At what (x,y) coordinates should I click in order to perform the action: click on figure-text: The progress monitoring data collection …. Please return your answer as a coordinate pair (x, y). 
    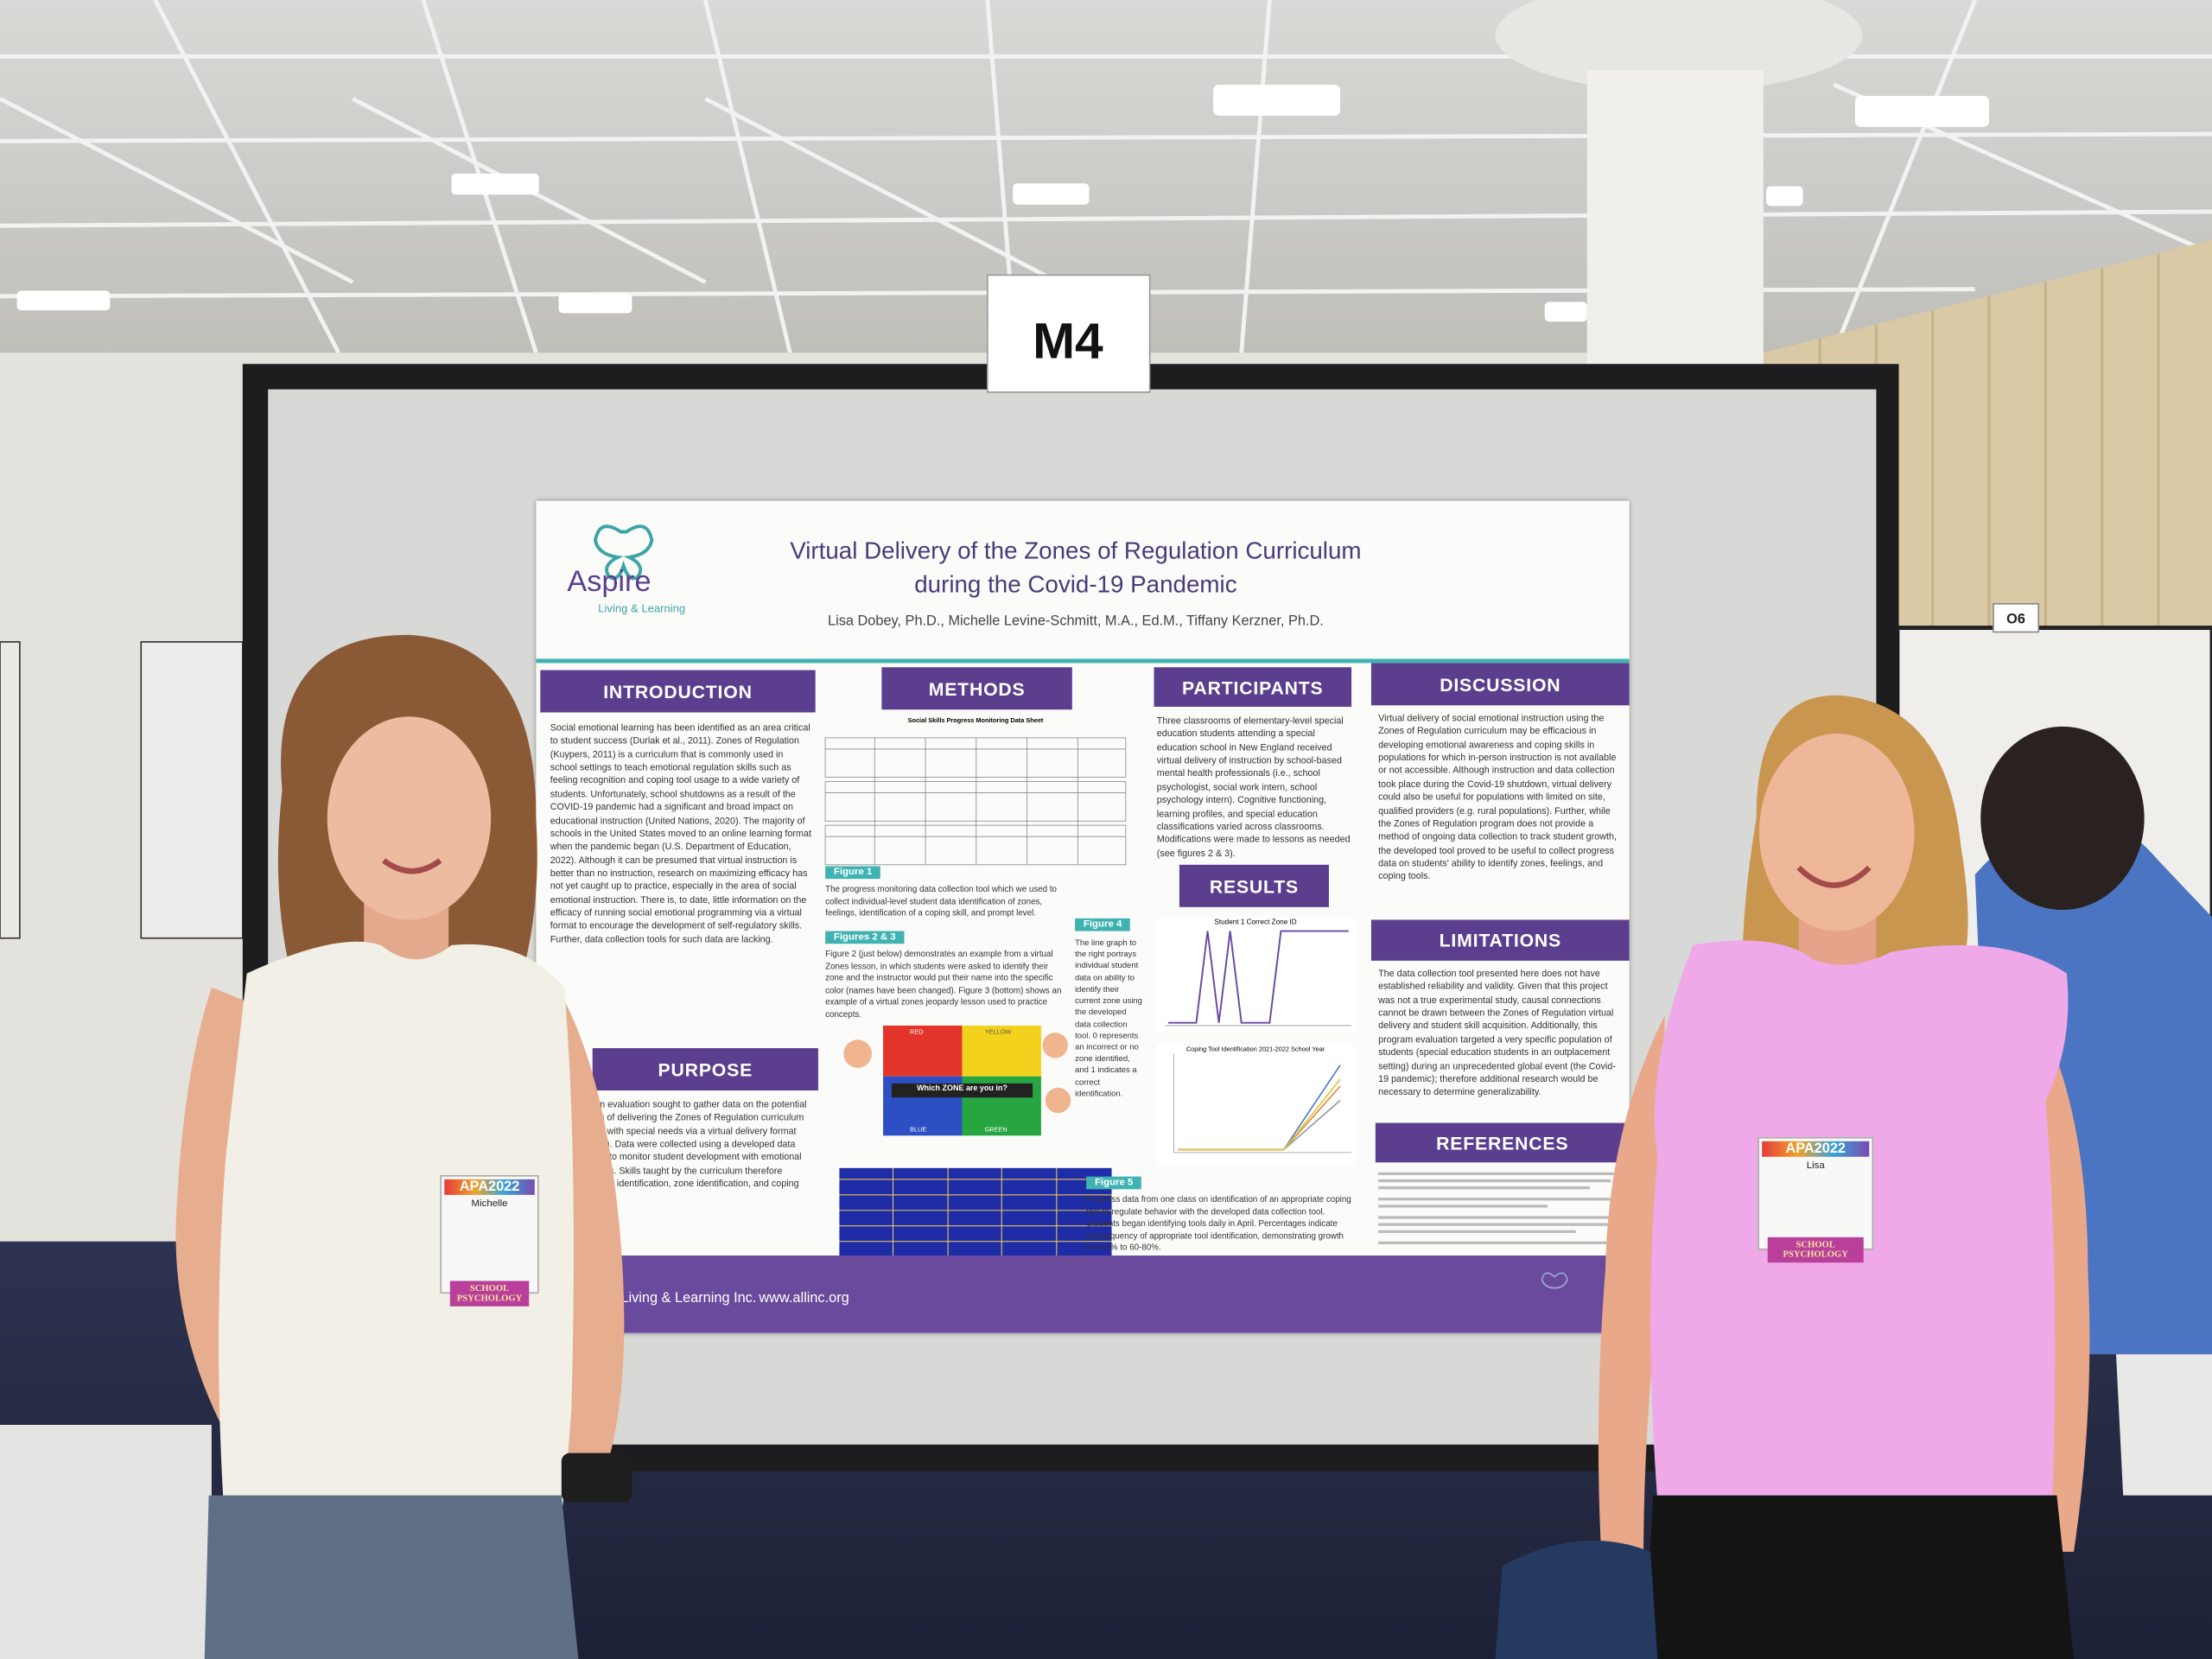
    Looking at the image, I should click on (941, 902).